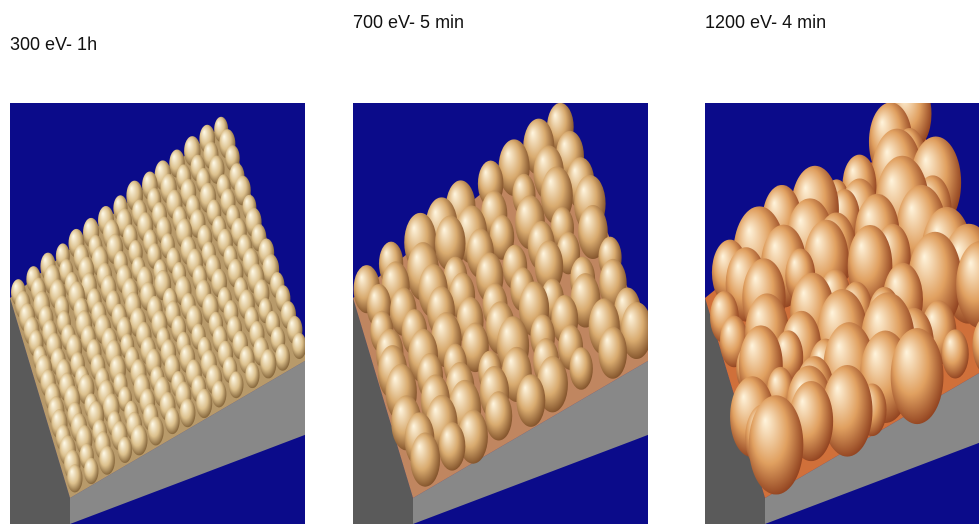 This screenshot has height=524, width=979. What do you see at coordinates (409, 22) in the screenshot?
I see `panel-label: 700 eV- 5 min` at bounding box center [409, 22].